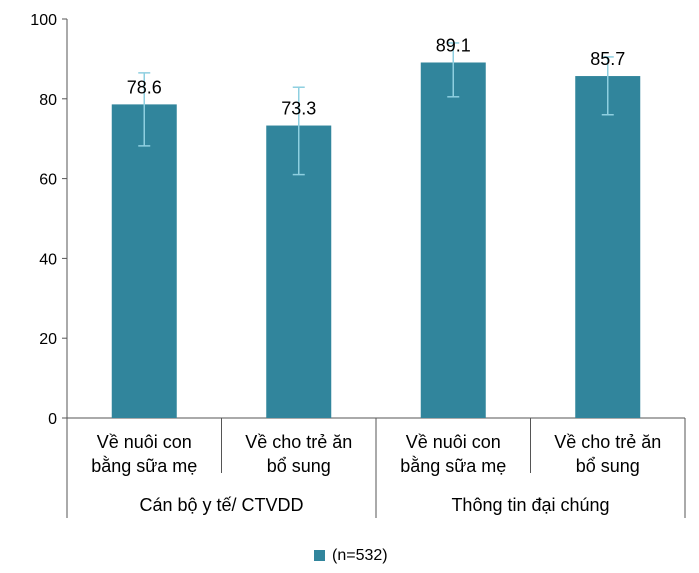  Describe the element at coordinates (48, 339) in the screenshot. I see `y-tick-label: 20` at that location.